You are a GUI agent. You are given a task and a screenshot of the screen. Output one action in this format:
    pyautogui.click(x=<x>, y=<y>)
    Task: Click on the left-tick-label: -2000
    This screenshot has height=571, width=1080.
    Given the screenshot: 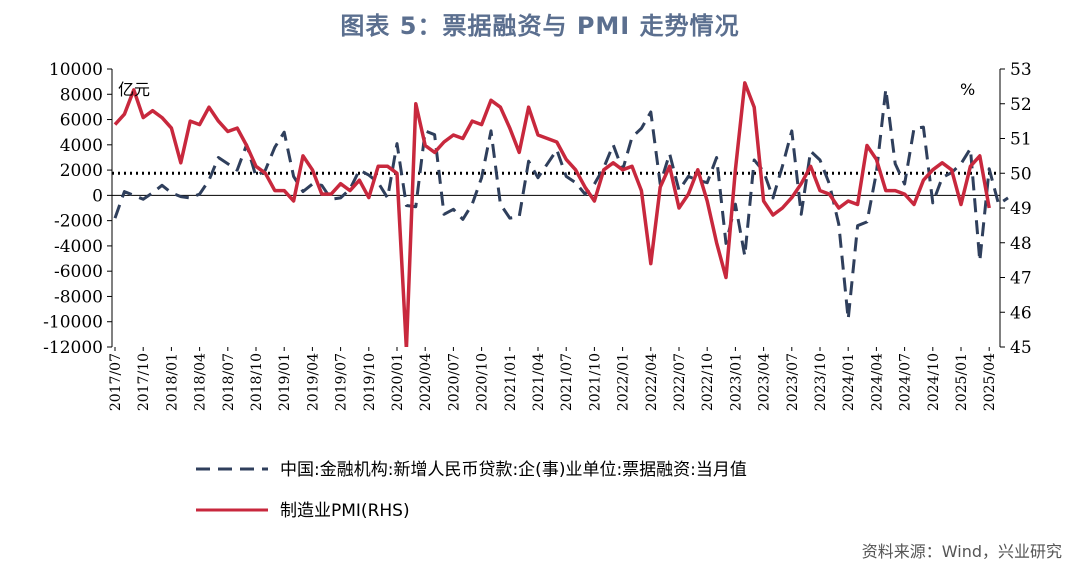 What is the action you would take?
    pyautogui.click(x=78, y=222)
    